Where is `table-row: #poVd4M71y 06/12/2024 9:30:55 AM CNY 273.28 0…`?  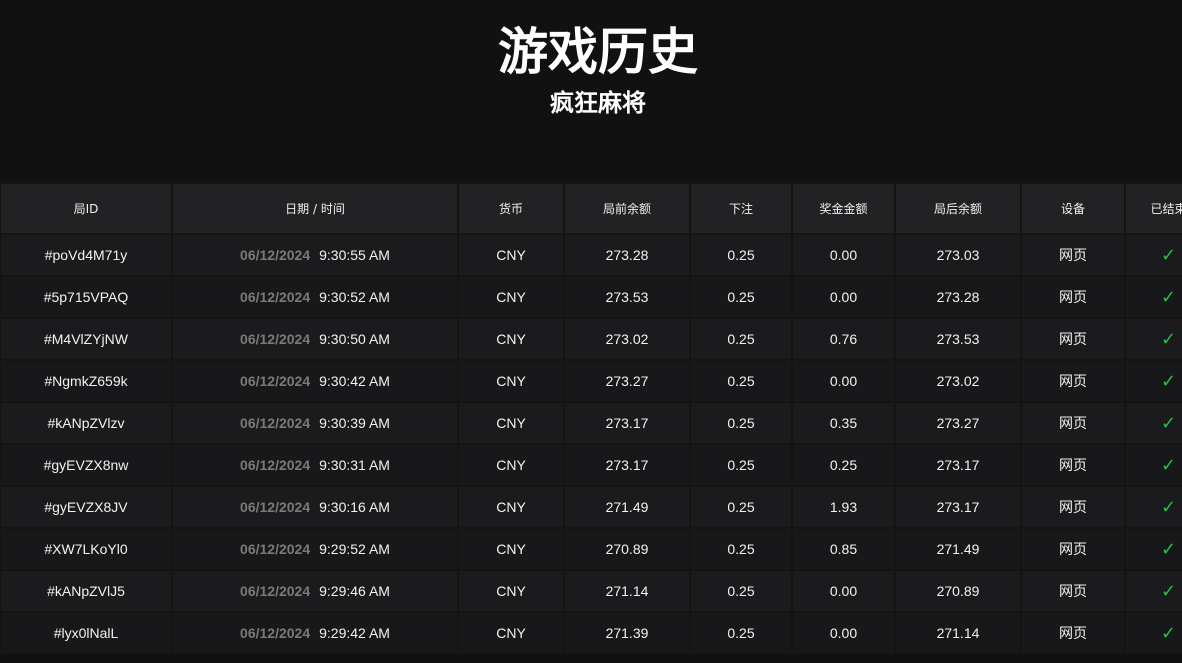 table-row: #poVd4M71y 06/12/2024 9:30:55 AM CNY 273.28 0… is located at coordinates (591, 255).